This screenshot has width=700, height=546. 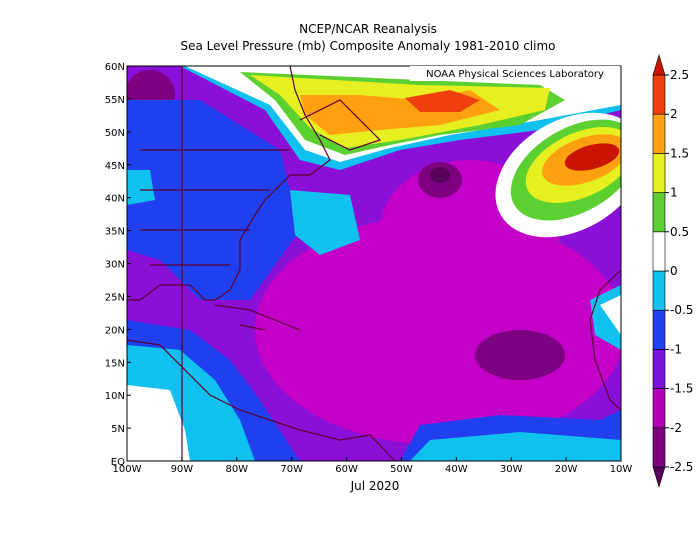 What do you see at coordinates (676, 428) in the screenshot?
I see `colorbar-tick-label: -2` at bounding box center [676, 428].